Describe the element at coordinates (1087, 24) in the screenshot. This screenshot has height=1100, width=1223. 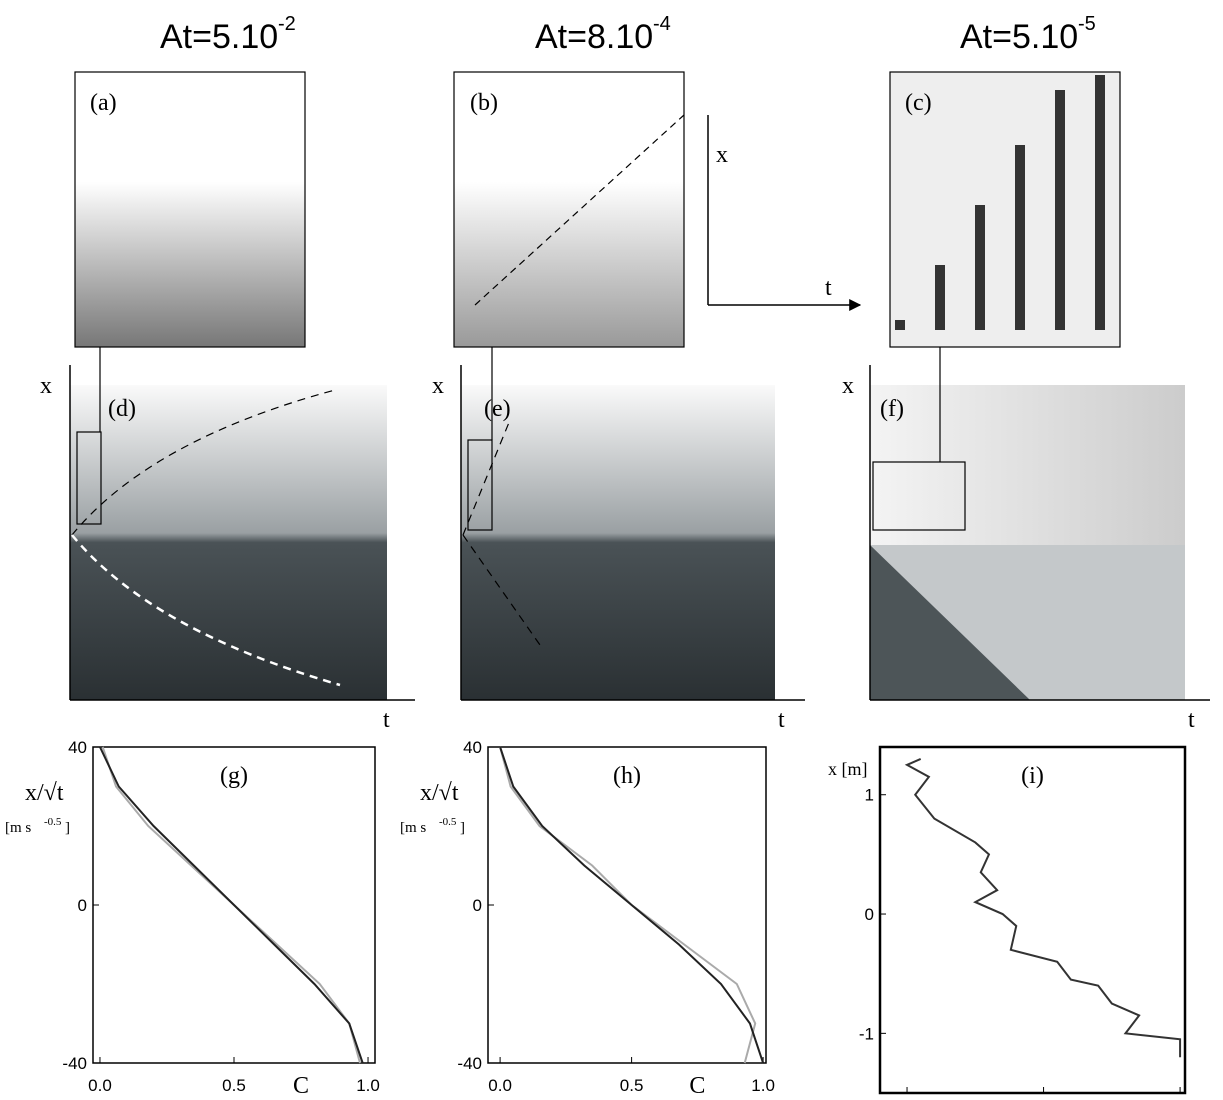
I see `title-exponent: -5` at that location.